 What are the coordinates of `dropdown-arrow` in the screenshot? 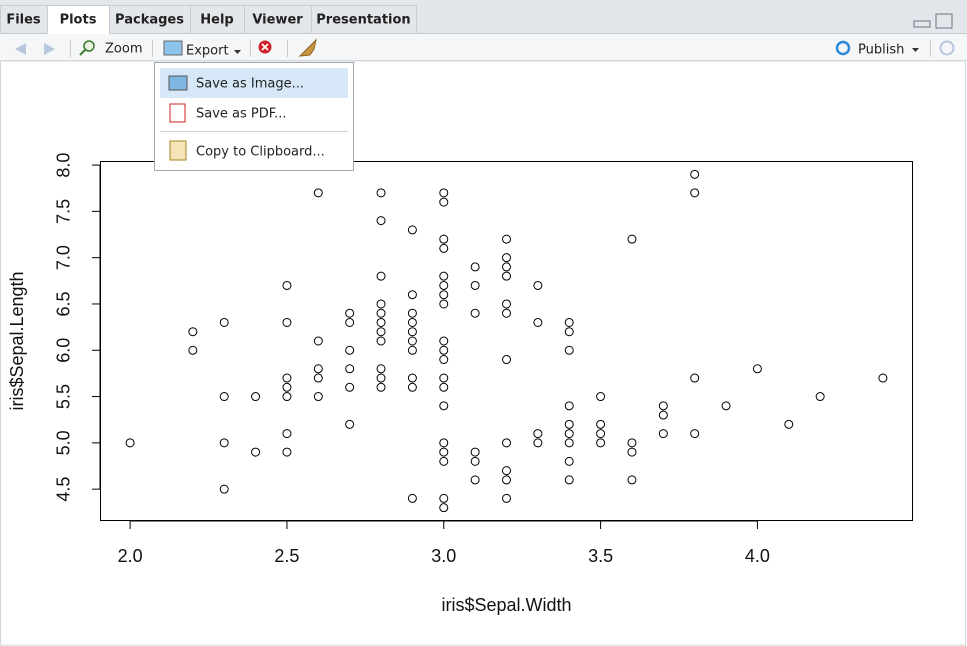 It's located at (915, 50).